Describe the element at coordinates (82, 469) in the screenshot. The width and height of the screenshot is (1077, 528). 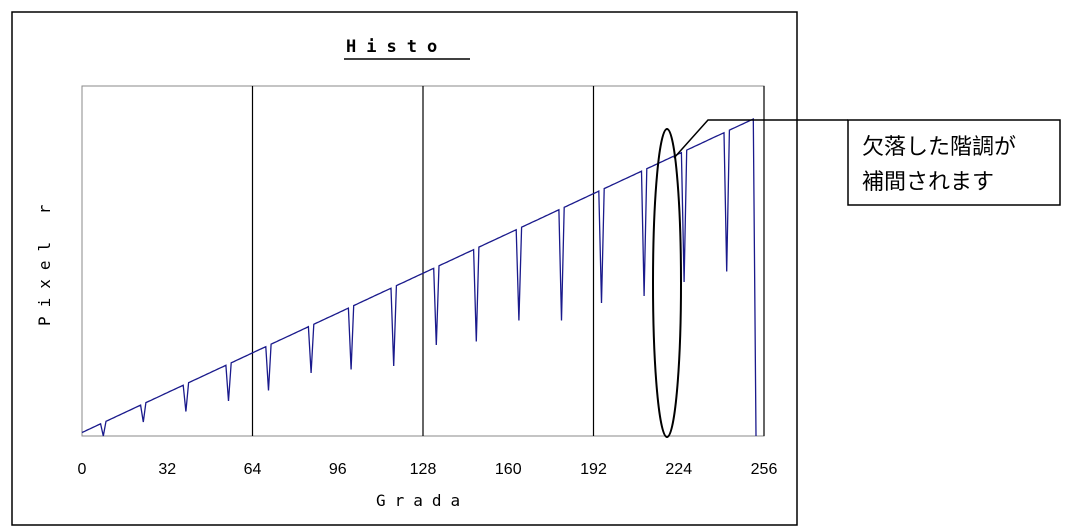
I see `x-tick-label: 0` at that location.